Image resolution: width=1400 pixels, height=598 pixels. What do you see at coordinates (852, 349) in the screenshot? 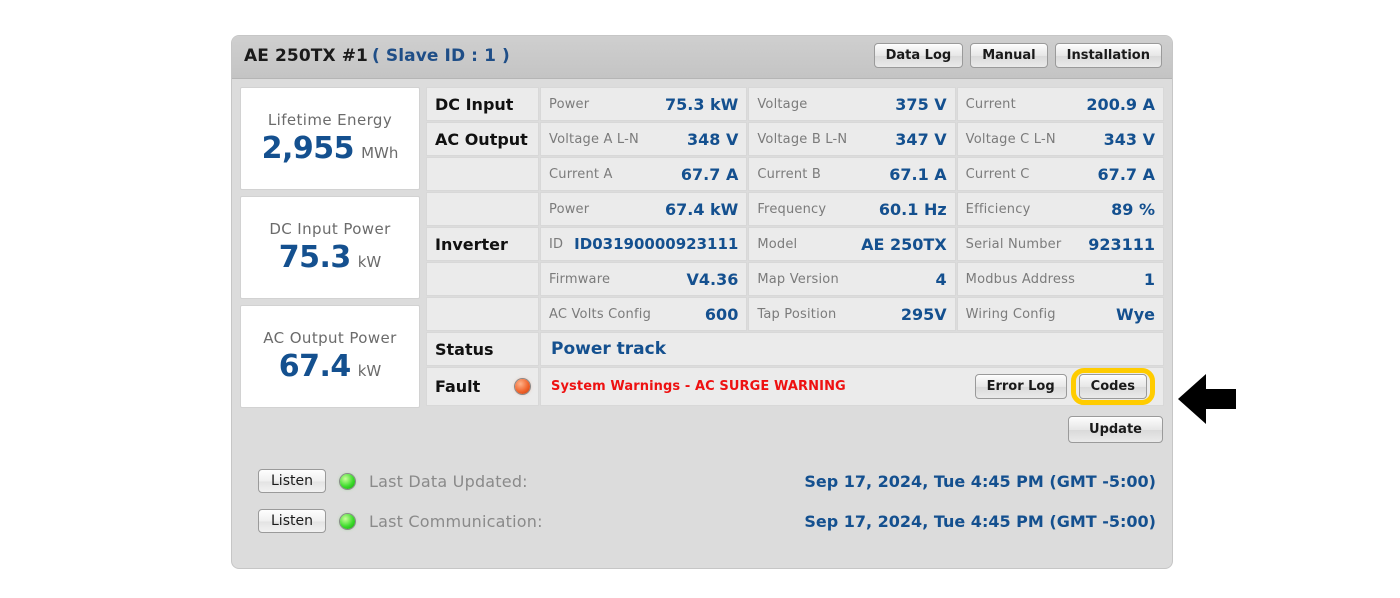
I see `cell-status-value: Power track` at bounding box center [852, 349].